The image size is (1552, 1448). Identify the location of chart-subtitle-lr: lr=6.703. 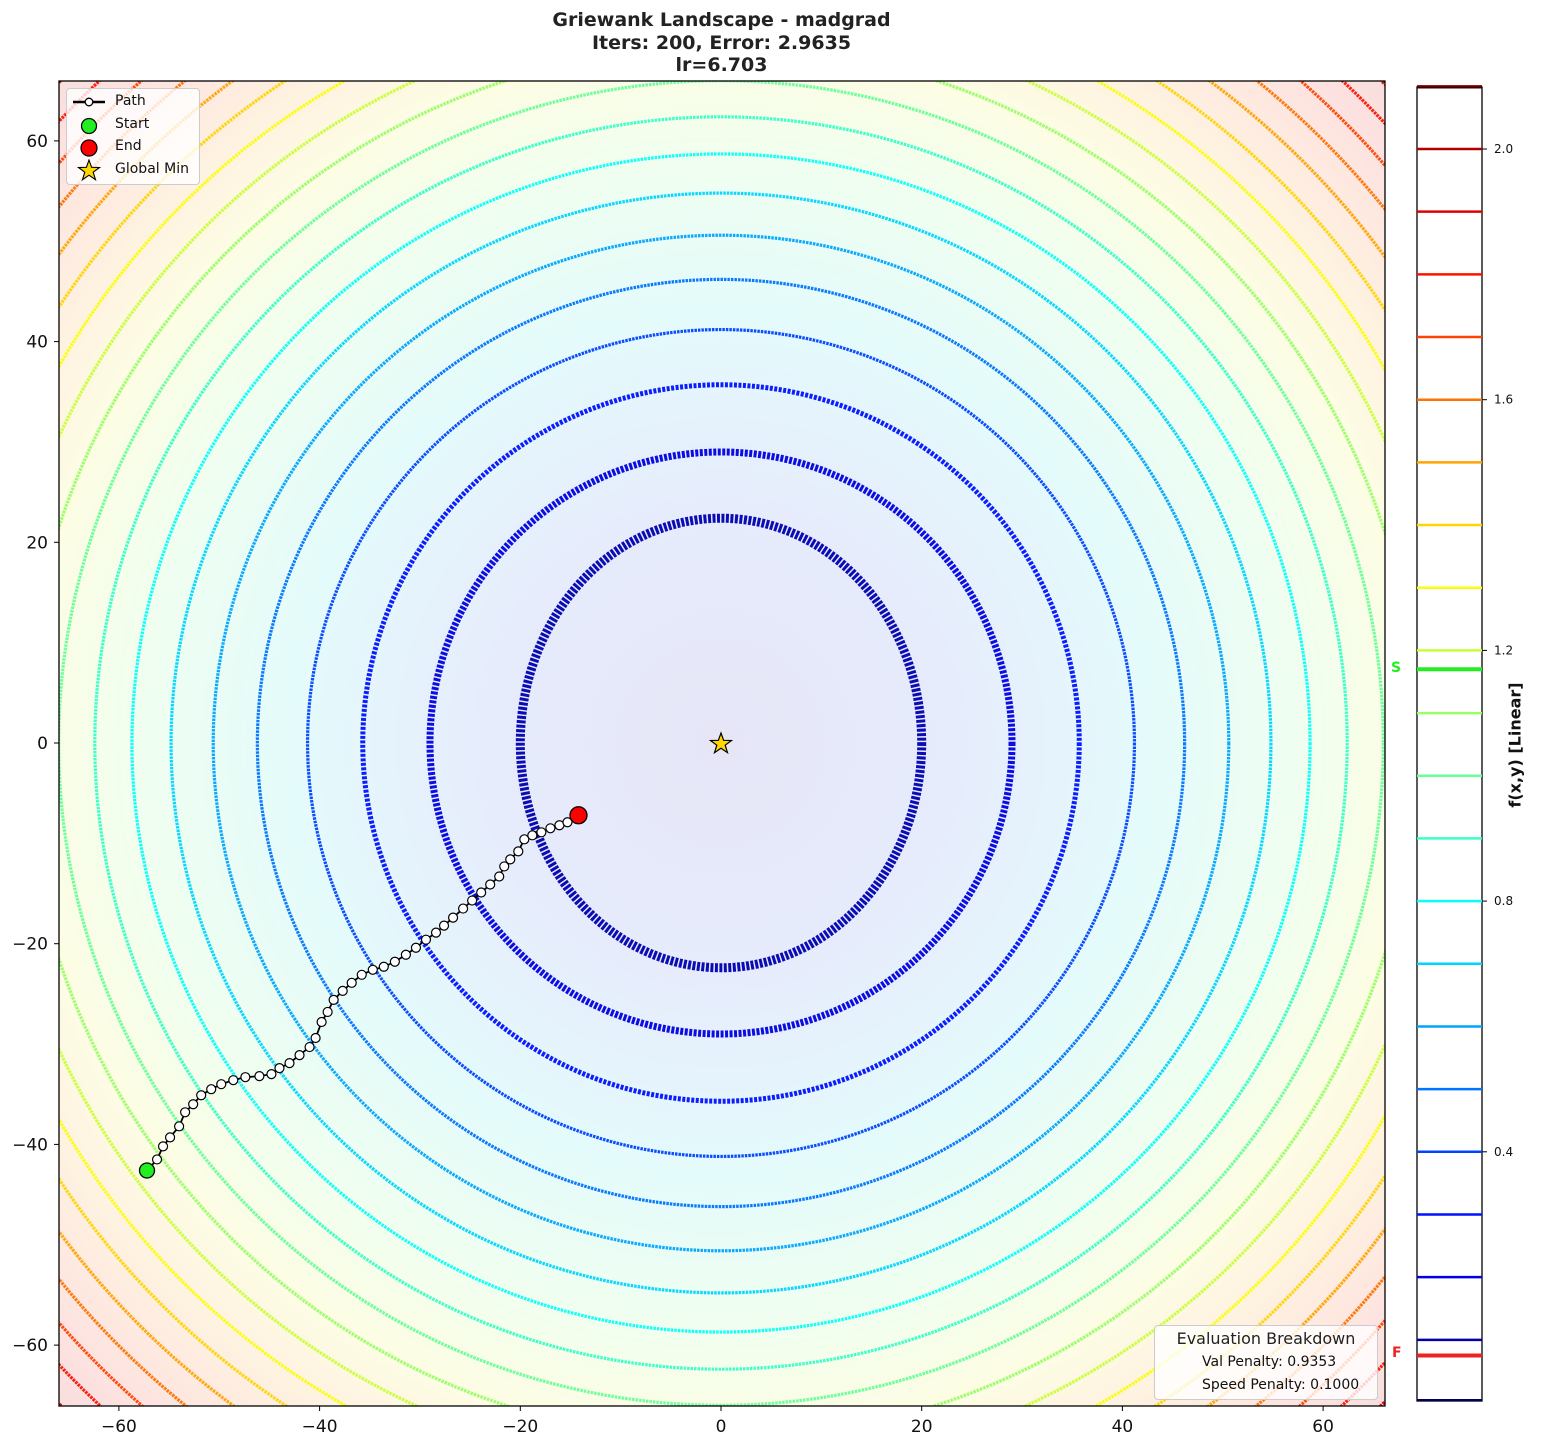
(721, 65).